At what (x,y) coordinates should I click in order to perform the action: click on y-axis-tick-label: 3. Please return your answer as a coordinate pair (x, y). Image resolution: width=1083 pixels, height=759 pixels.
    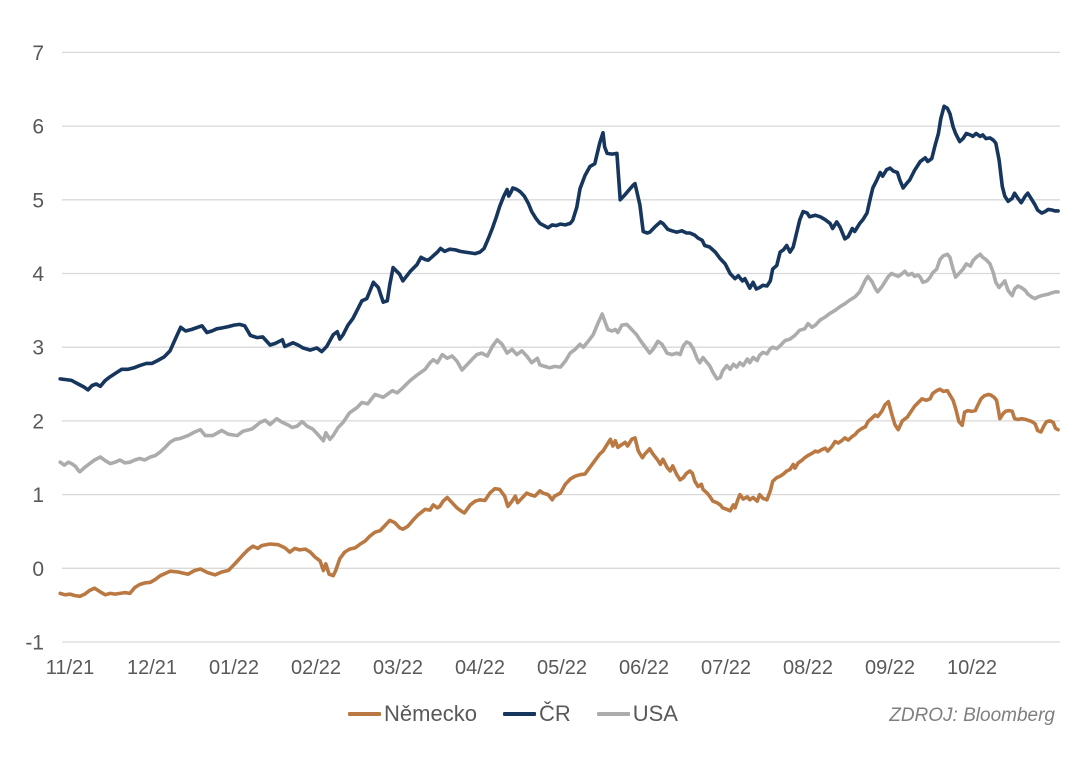
    Looking at the image, I should click on (38, 348).